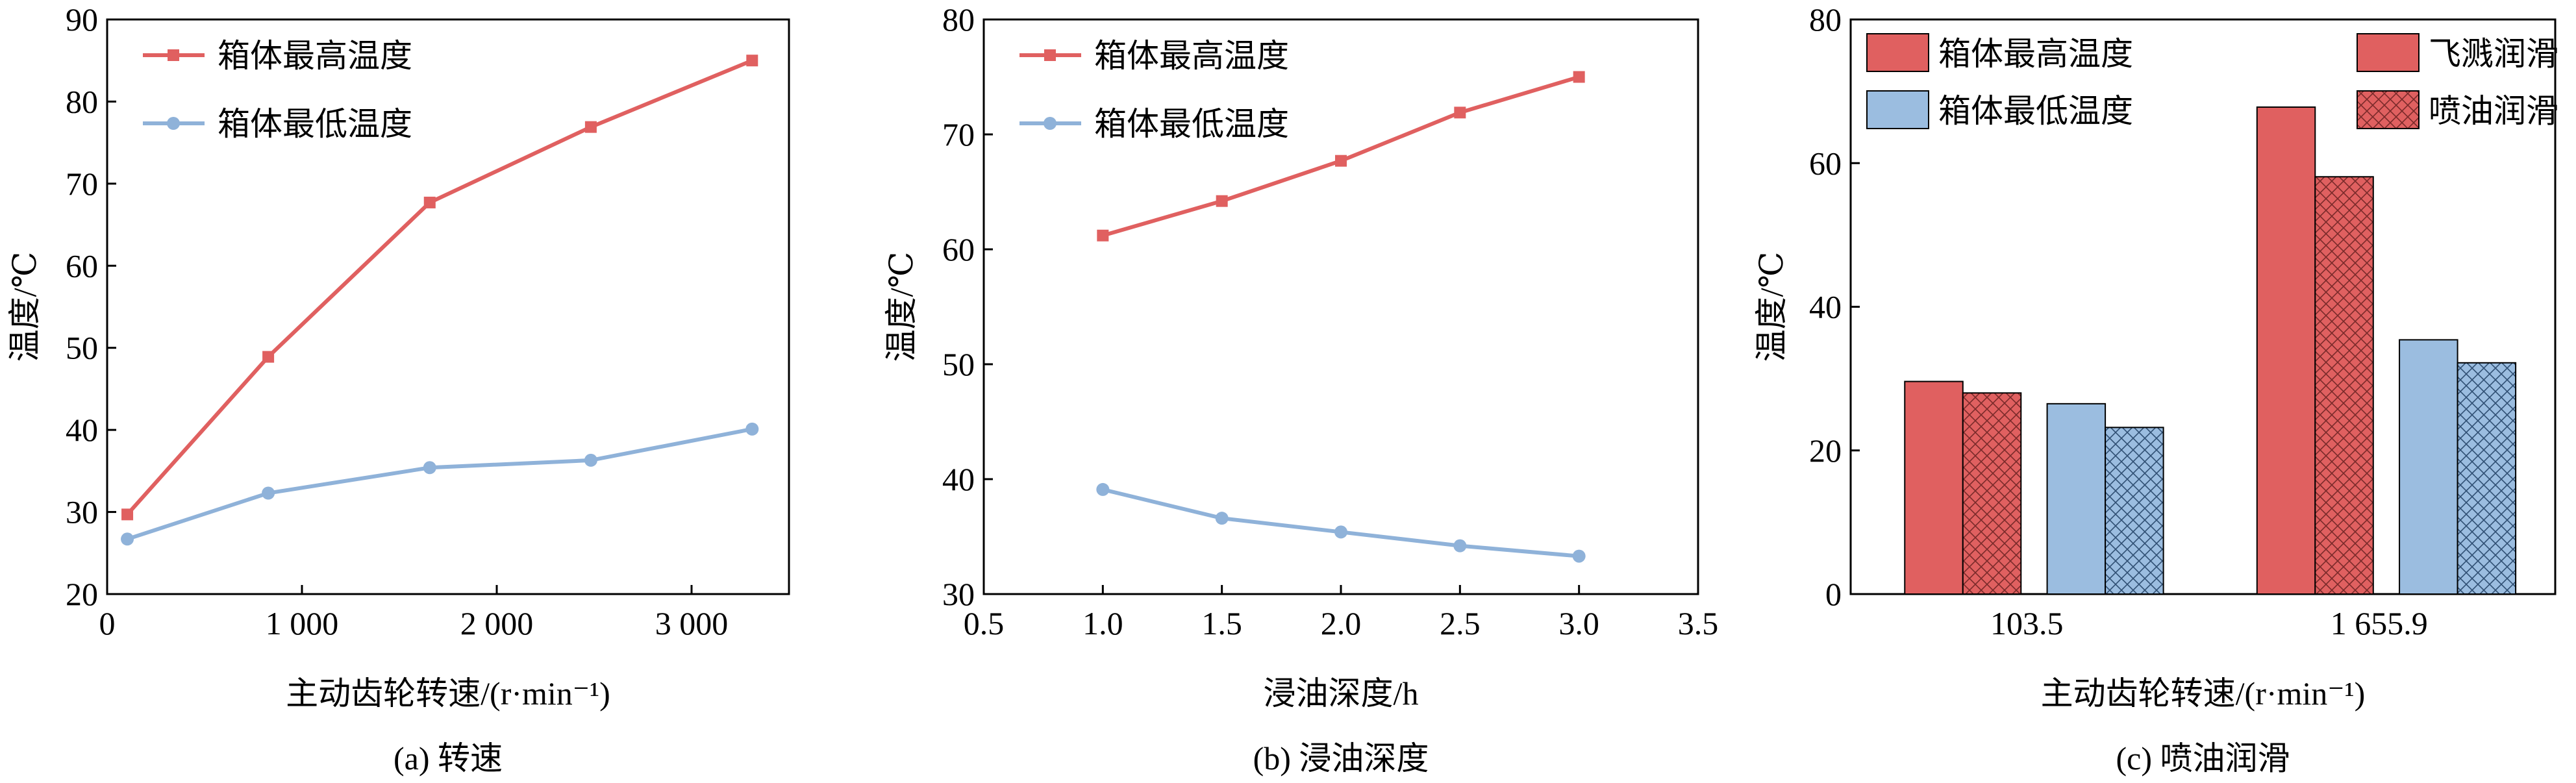 The image size is (2576, 783). Describe the element at coordinates (302, 623) in the screenshot. I see `x-tick-label: 1 000` at that location.